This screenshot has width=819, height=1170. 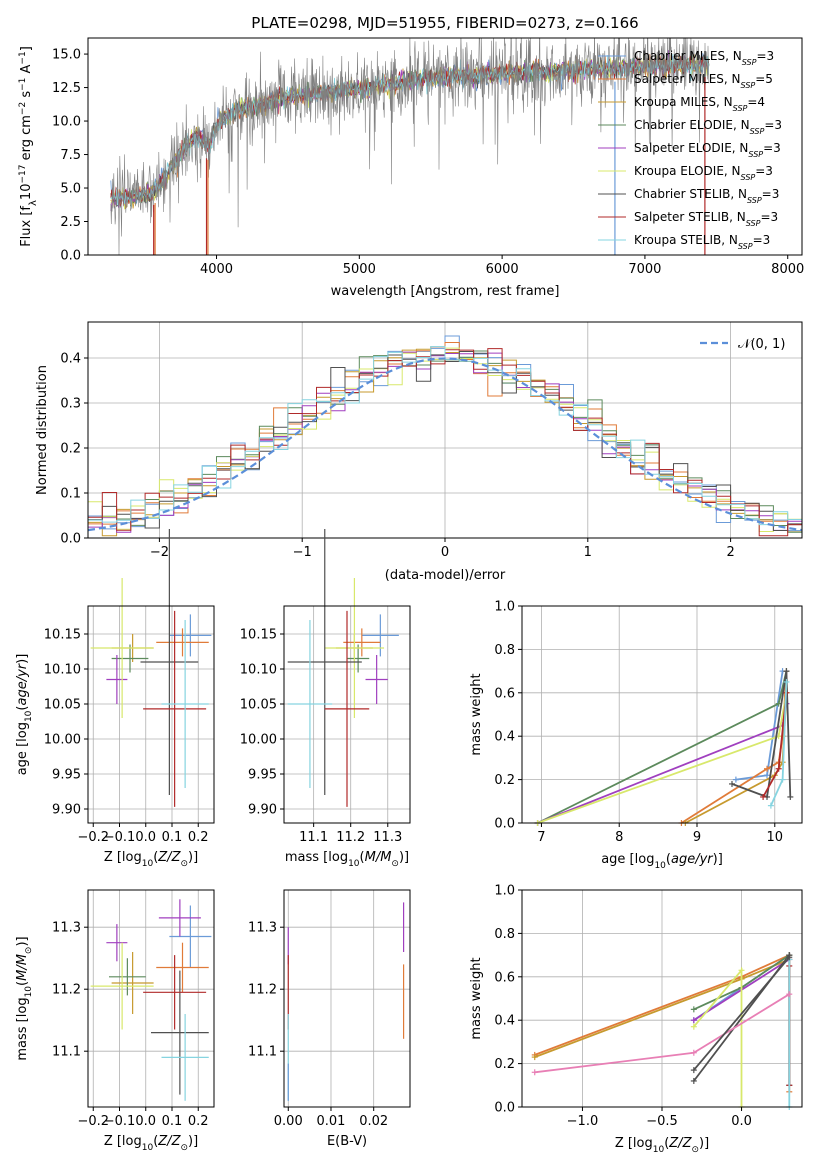 I want to click on x-tick-label: 0.02, so click(x=373, y=1121).